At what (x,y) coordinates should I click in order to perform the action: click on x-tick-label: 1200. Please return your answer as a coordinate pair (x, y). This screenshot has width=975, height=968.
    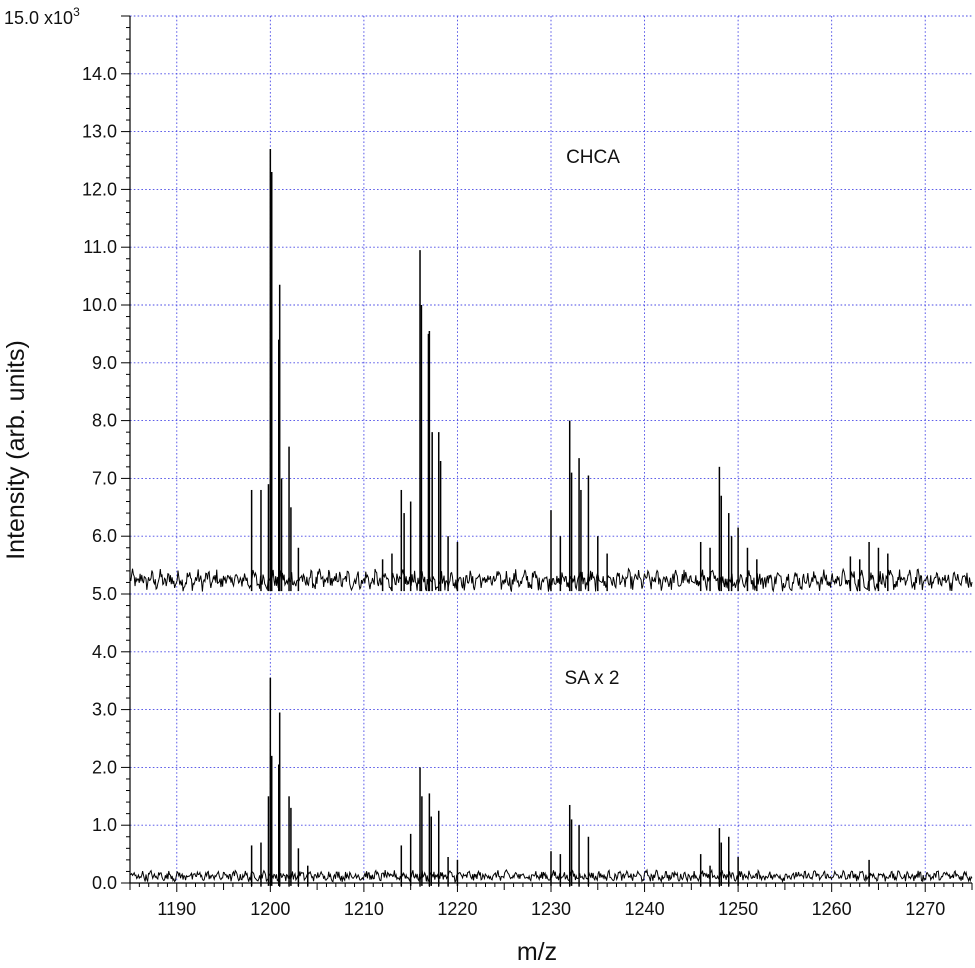
    Looking at the image, I should click on (270, 909).